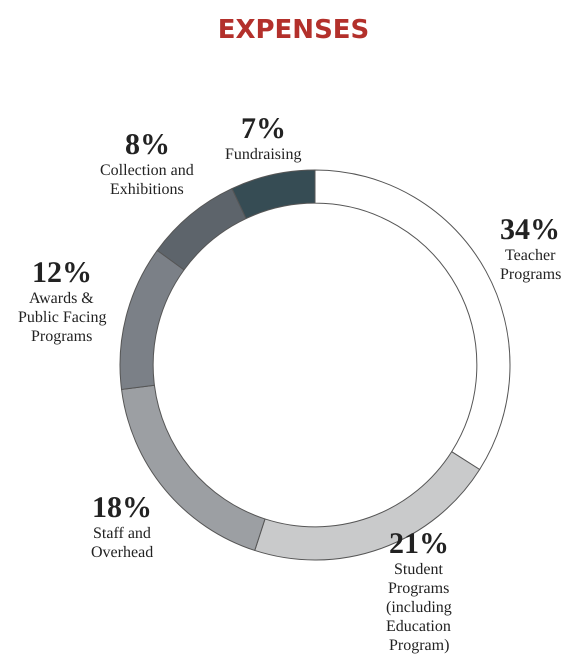  Describe the element at coordinates (62, 317) in the screenshot. I see `slice-label: Awards & Public Facing Programs` at that location.